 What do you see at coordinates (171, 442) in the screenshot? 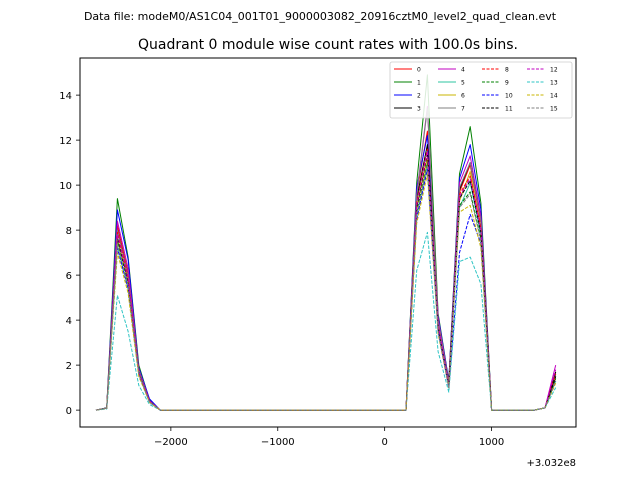
I see `x-tick-label: −2000` at bounding box center [171, 442].